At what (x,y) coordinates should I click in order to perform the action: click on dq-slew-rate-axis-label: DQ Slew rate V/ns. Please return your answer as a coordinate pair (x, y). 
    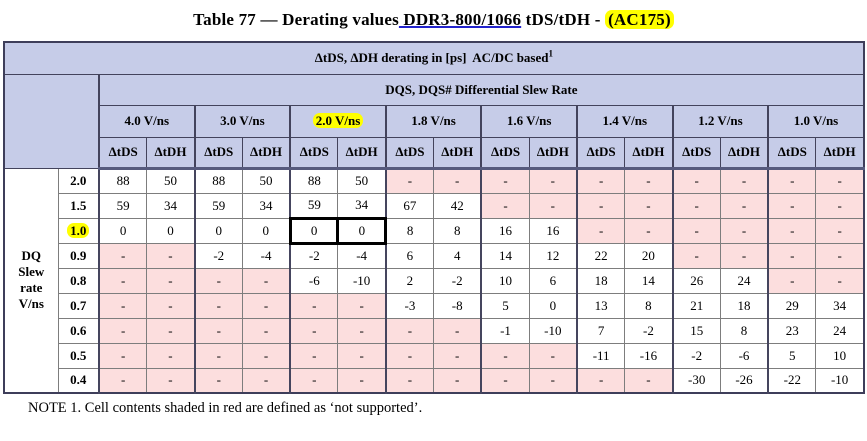
    Looking at the image, I should click on (31, 280).